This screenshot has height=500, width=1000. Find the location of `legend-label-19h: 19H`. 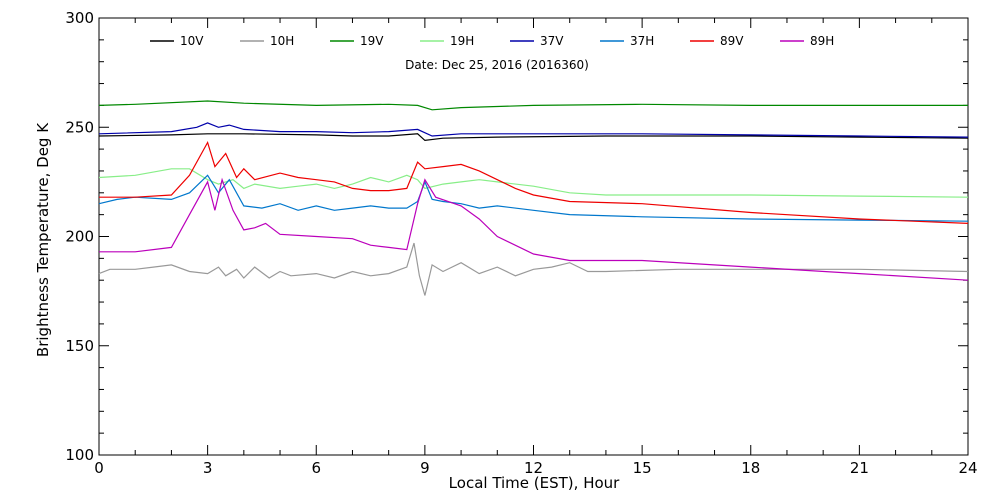

legend-label-19h: 19H is located at coordinates (462, 41).